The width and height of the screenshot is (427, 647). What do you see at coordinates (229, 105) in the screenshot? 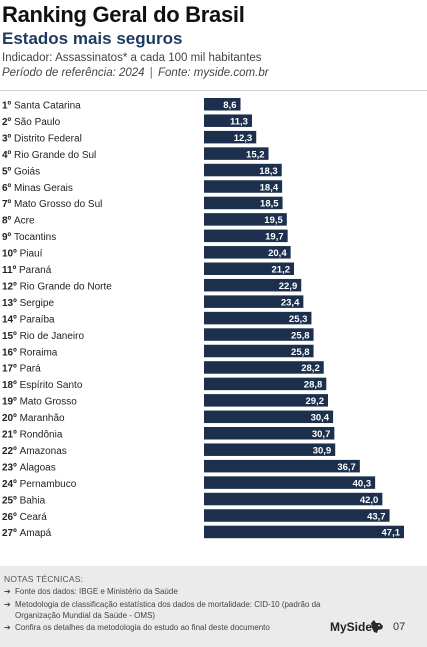
I see `data-label: 8,6` at bounding box center [229, 105].